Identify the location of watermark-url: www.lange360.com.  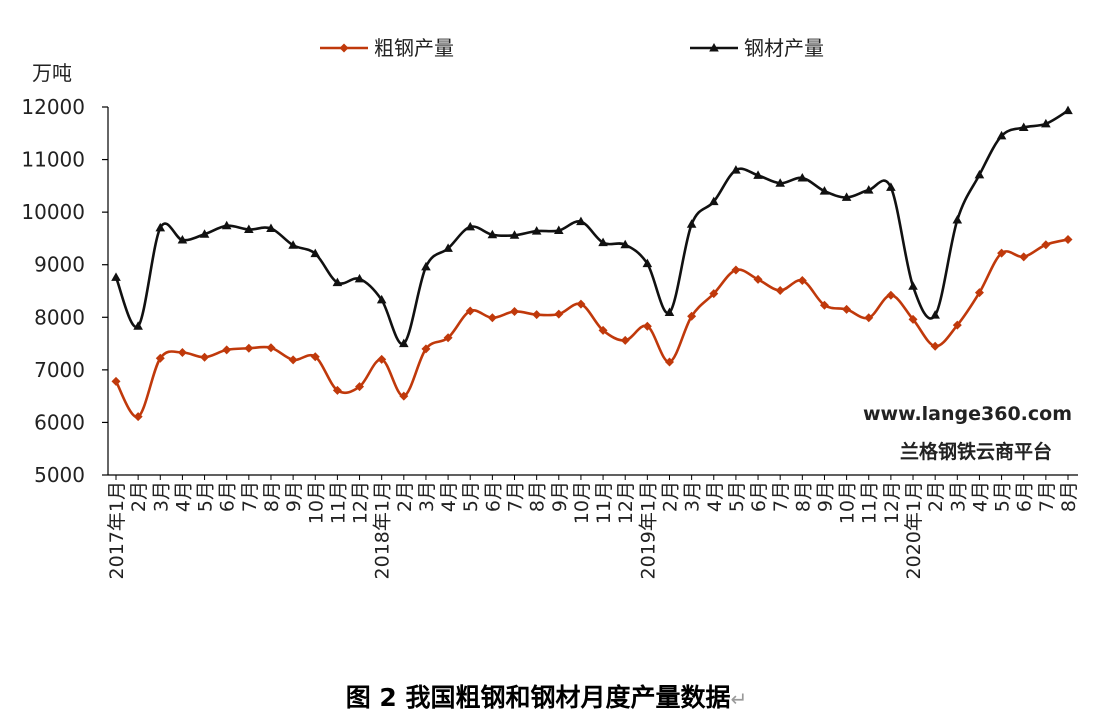
(967, 414).